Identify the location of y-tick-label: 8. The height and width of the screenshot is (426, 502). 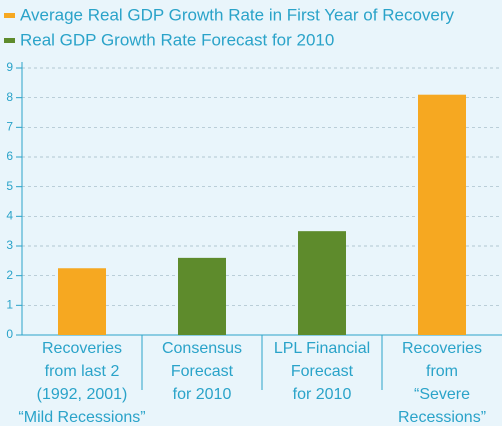
(9, 97).